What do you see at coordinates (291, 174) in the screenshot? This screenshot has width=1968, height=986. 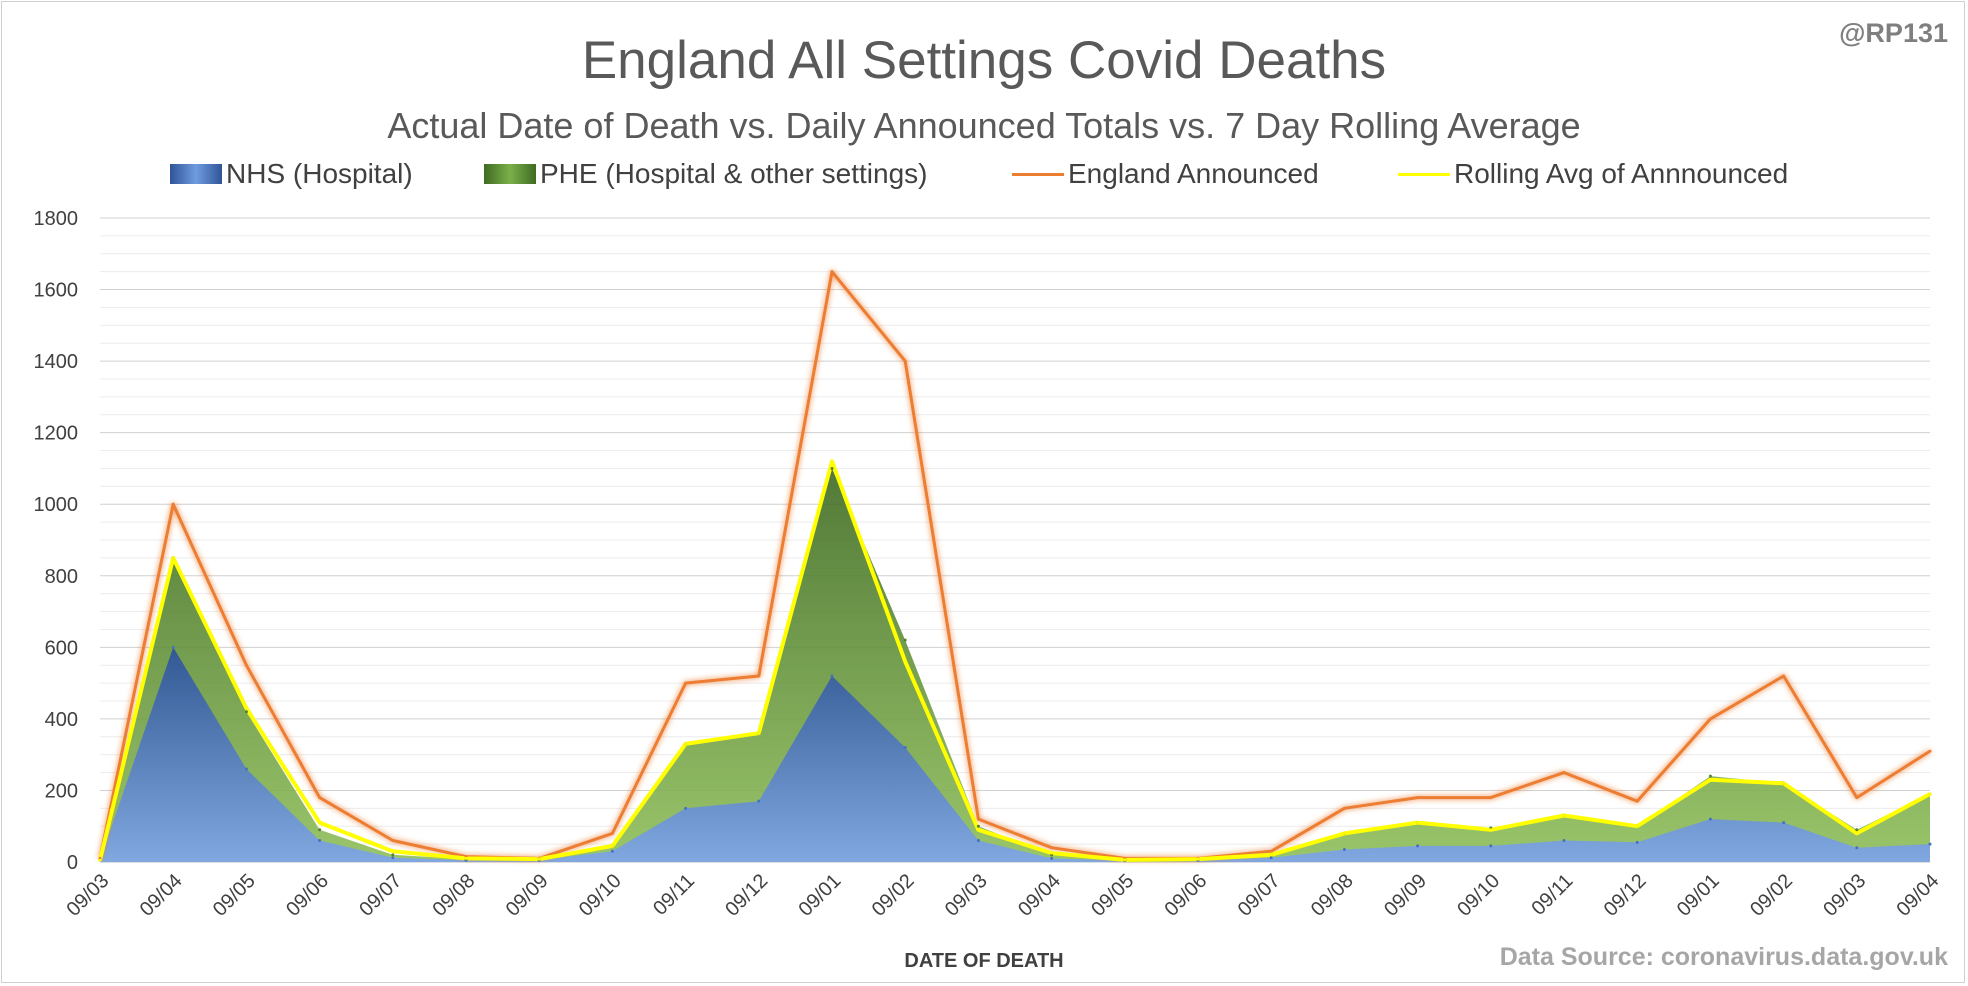 I see `legend-item-nhs: NHS (Hospital)` at bounding box center [291, 174].